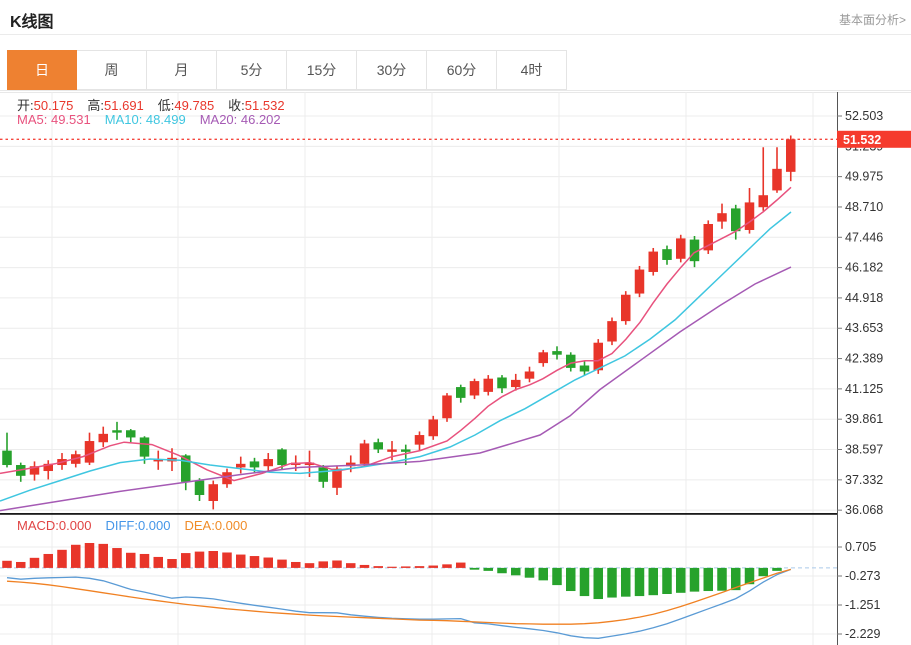 This screenshot has height=645, width=911. I want to click on ohlc-low: 低:49.785, so click(186, 105).